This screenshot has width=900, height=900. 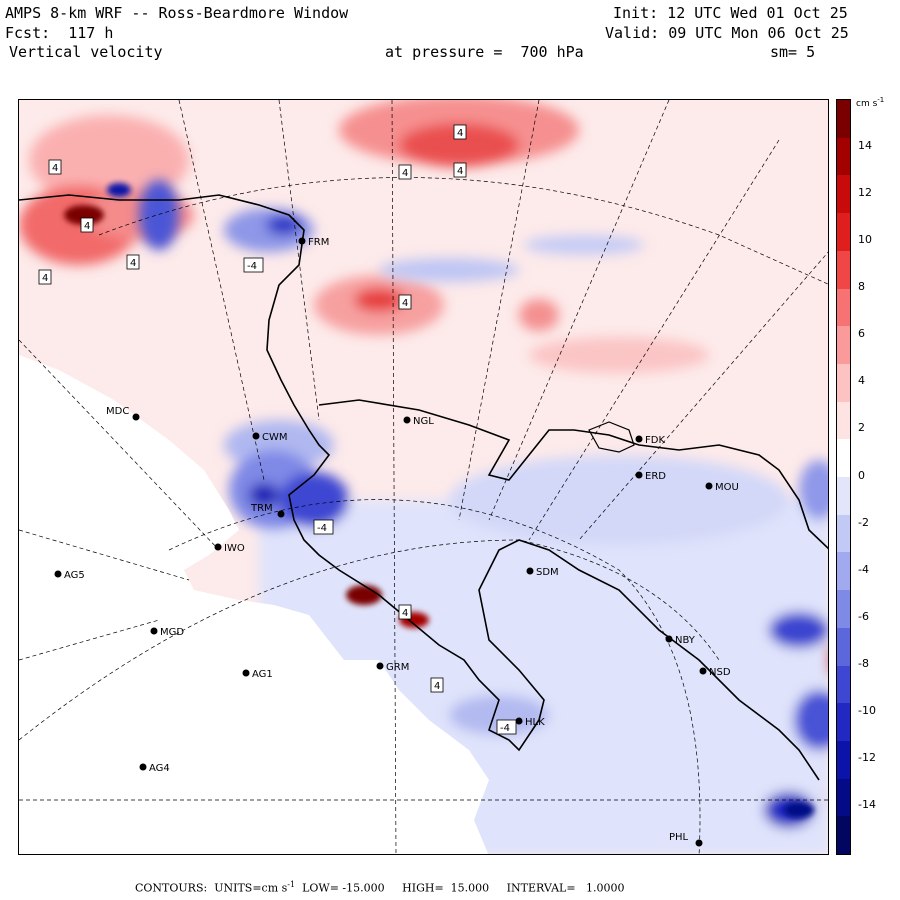 I want to click on colorbar-tick-label: -14, so click(x=867, y=804).